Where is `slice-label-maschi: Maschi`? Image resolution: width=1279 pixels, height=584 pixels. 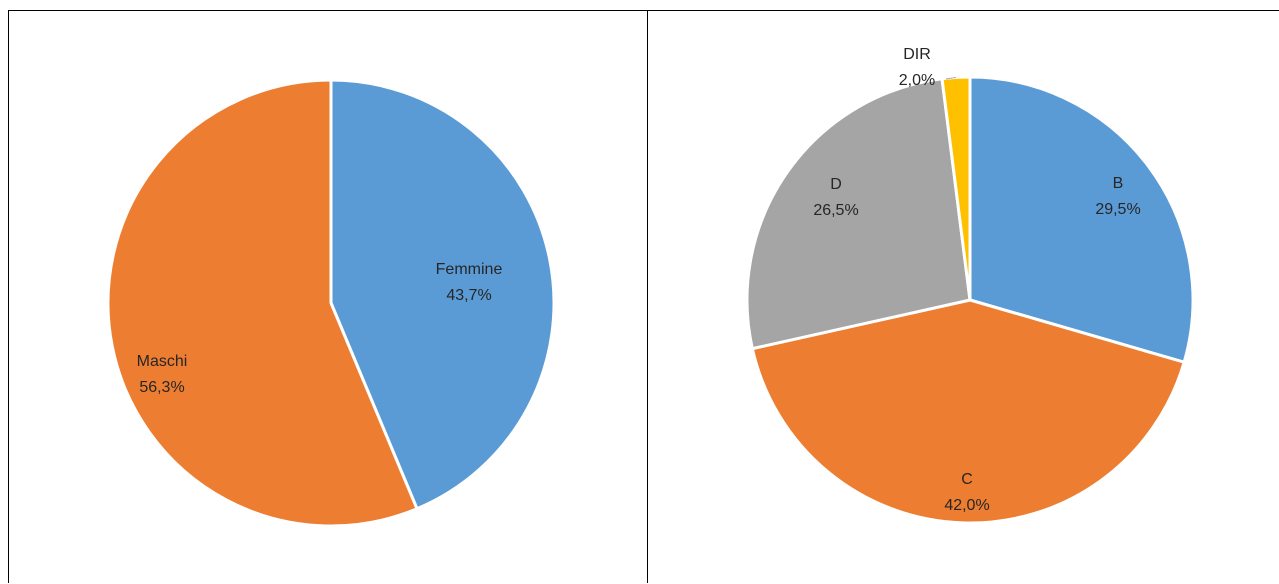 slice-label-maschi: Maschi is located at coordinates (162, 361).